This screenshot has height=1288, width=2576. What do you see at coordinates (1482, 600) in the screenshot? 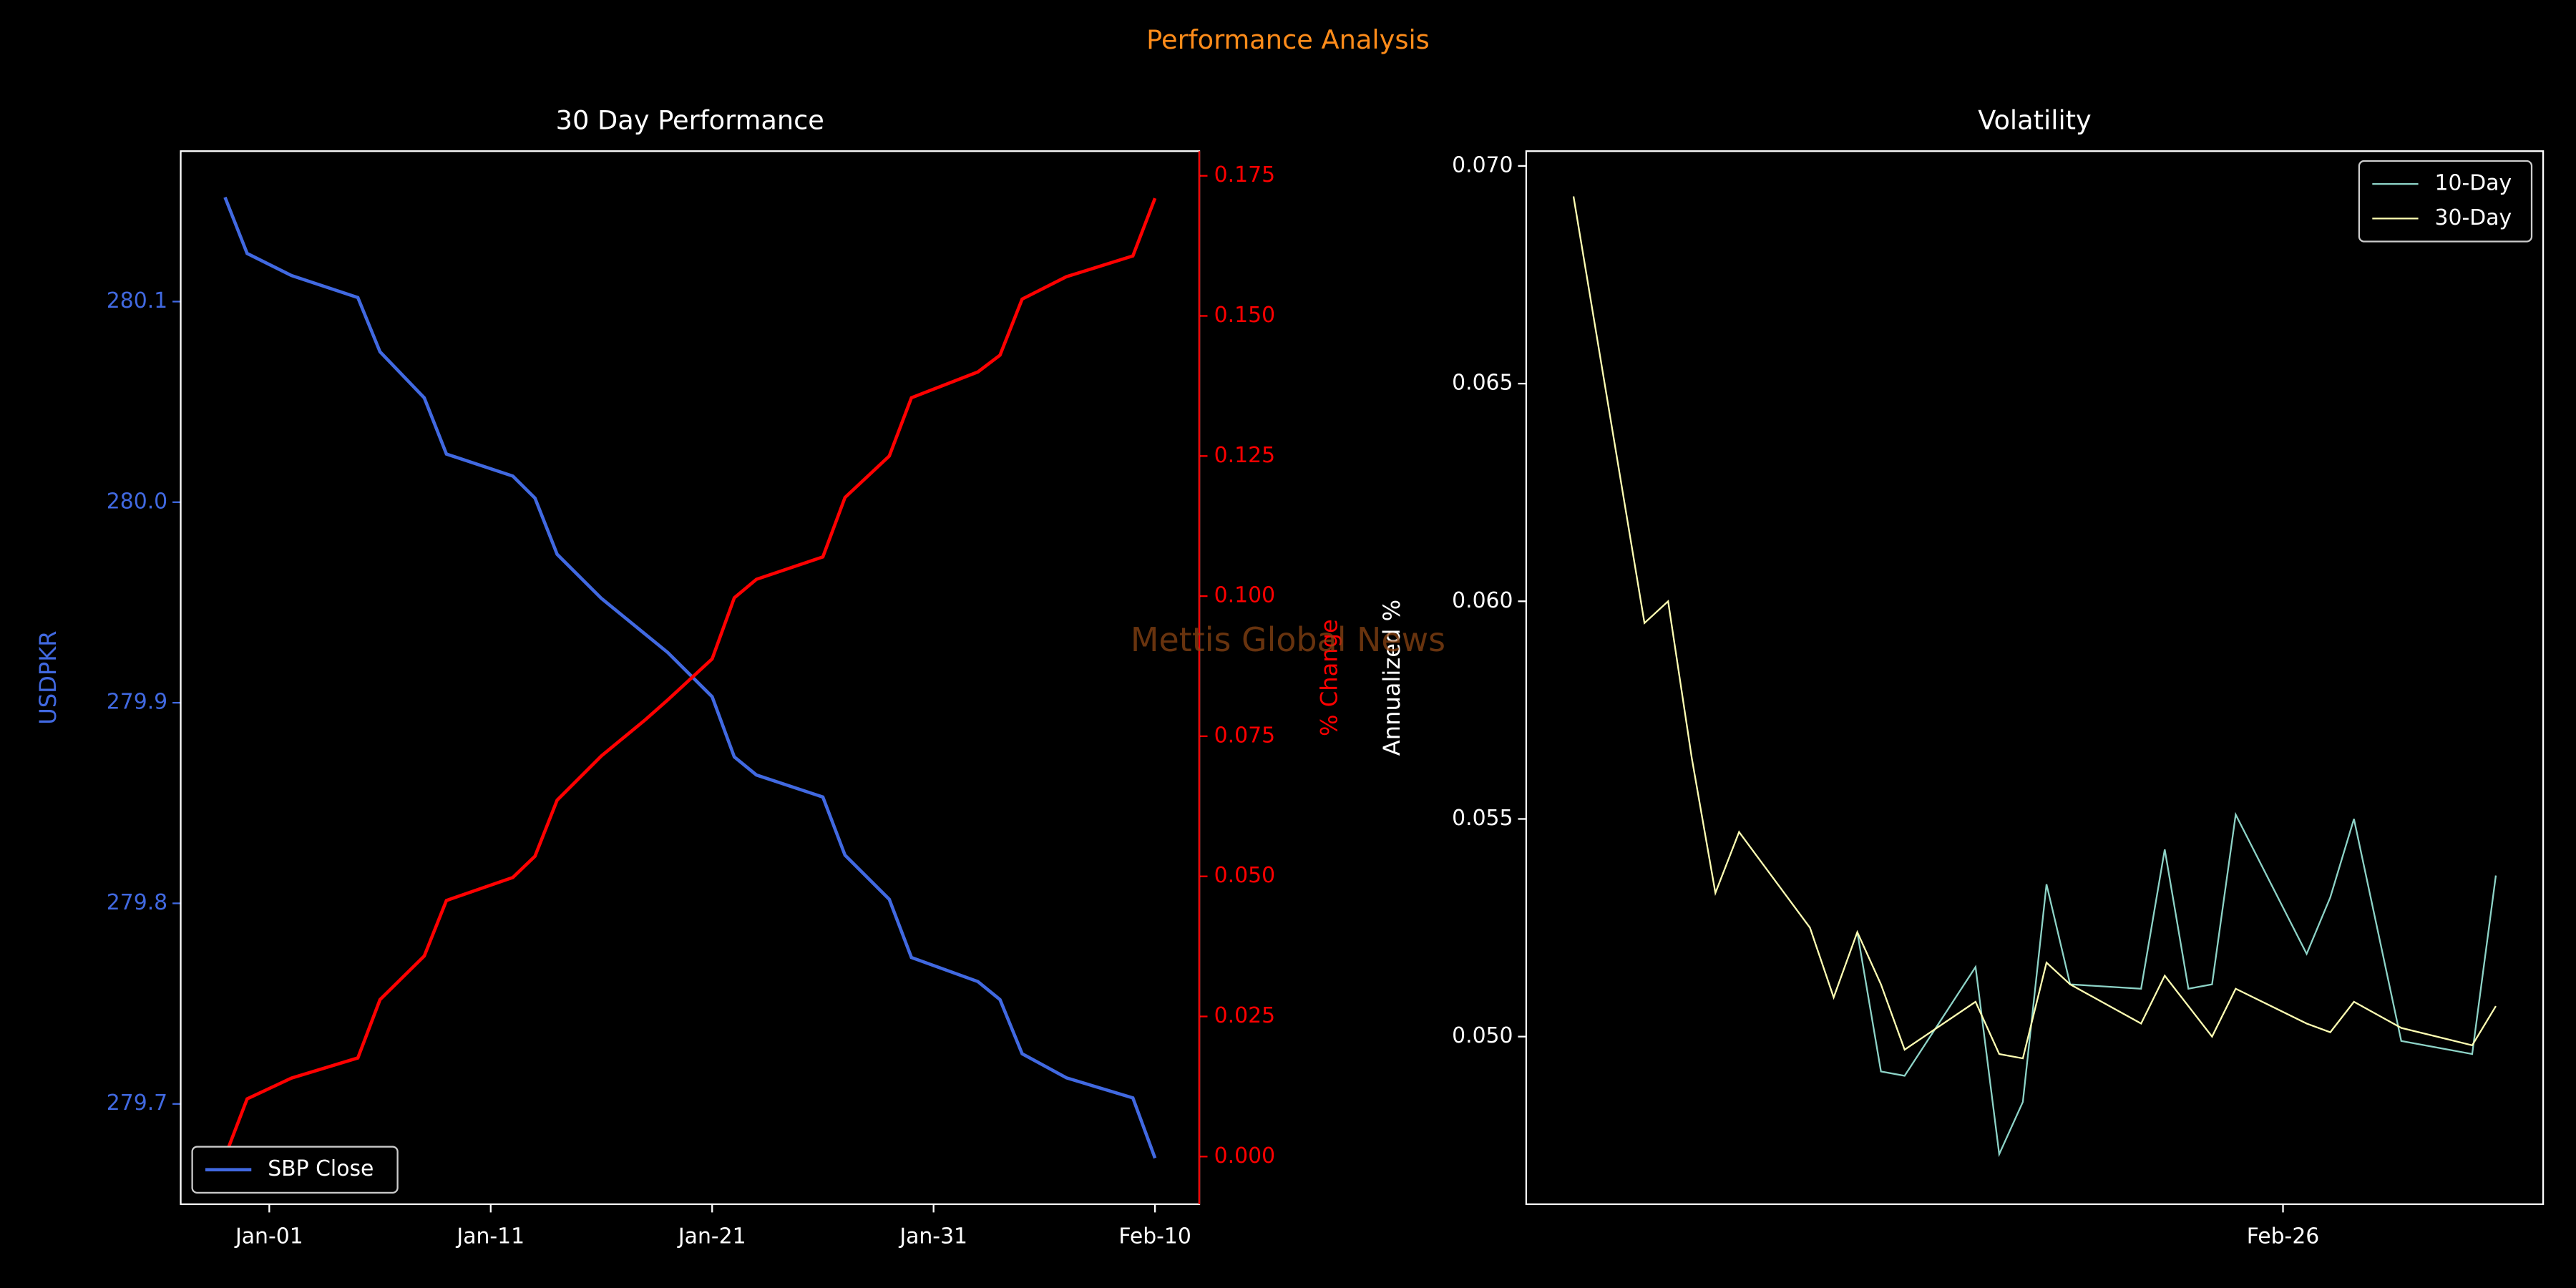
I see `y-tick-label: 0.060` at bounding box center [1482, 600].